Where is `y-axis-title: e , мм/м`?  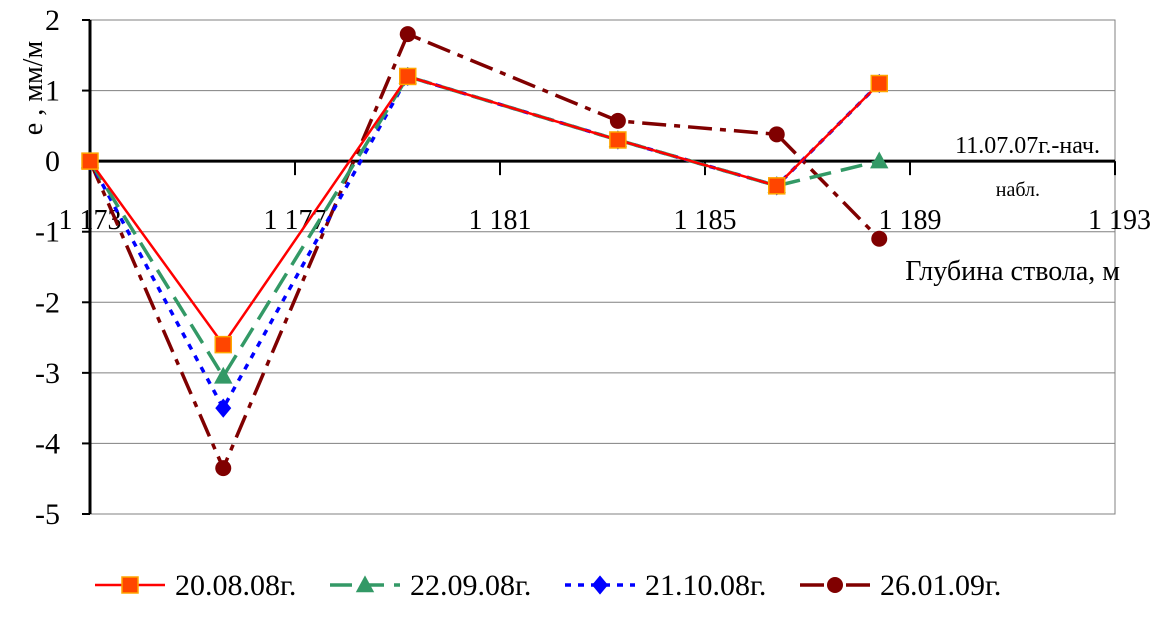 y-axis-title: e , мм/м is located at coordinates (33, 88).